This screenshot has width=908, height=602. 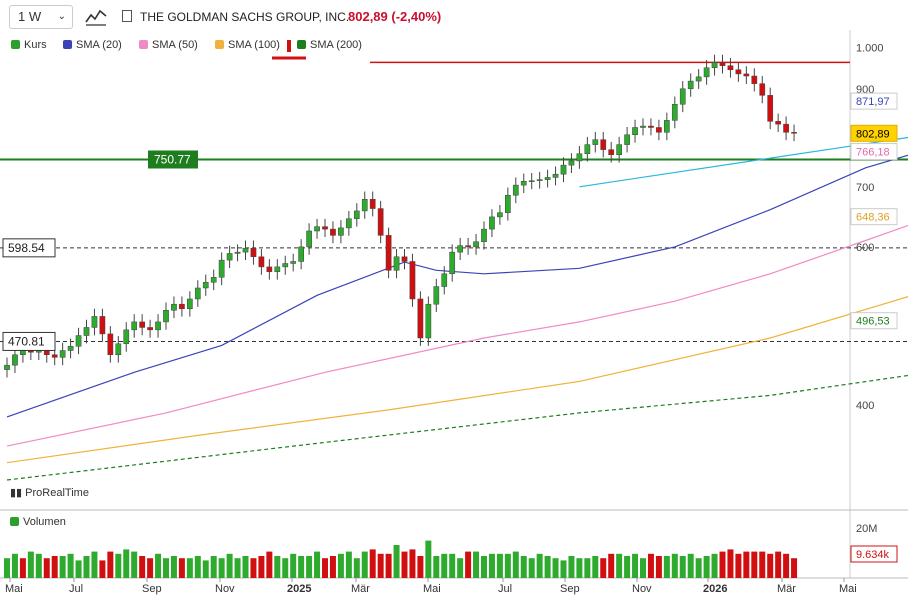 What do you see at coordinates (28, 45) in the screenshot?
I see `legend-item-kurs: Kurs` at bounding box center [28, 45].